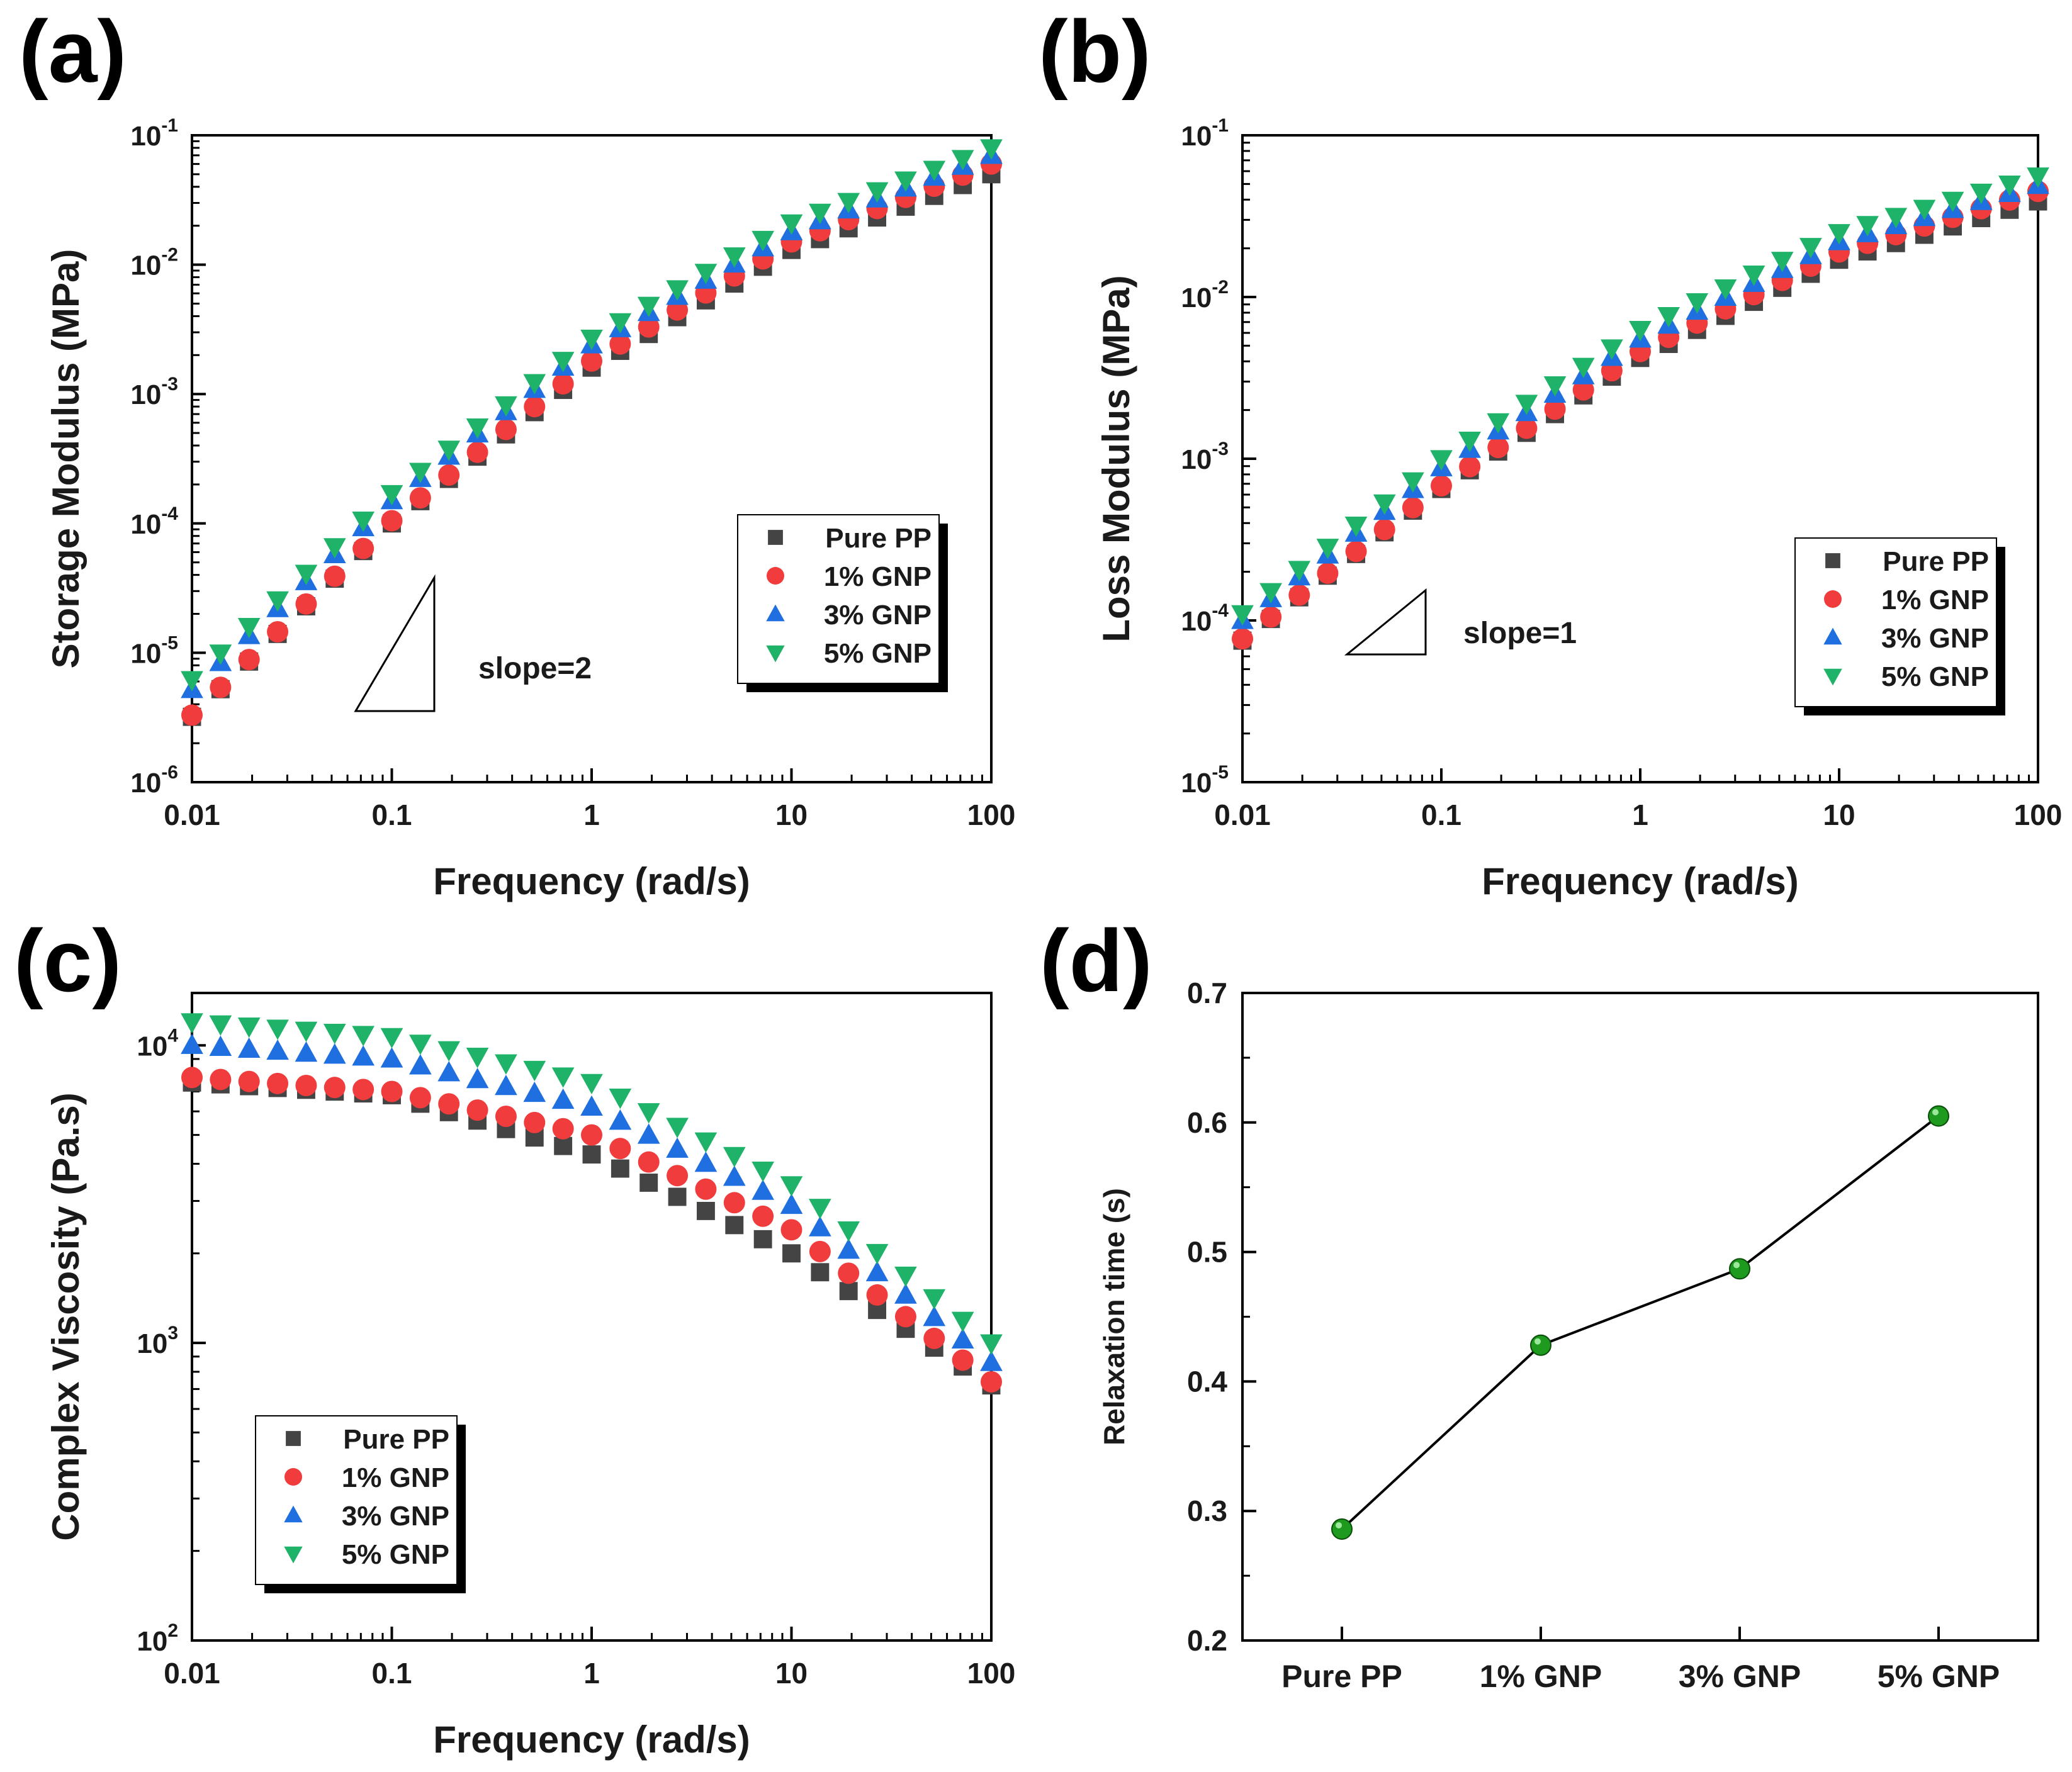  What do you see at coordinates (1207, 1381) in the screenshot?
I see `y-tick-label: 0.4` at bounding box center [1207, 1381].